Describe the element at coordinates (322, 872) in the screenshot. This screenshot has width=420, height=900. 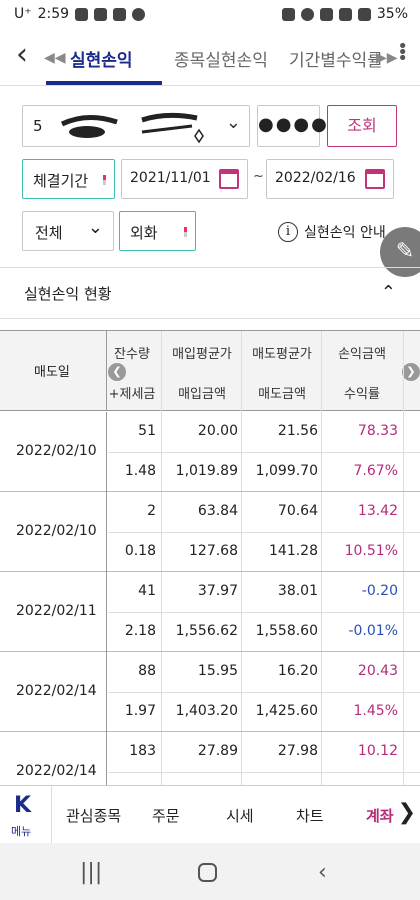
I see `back-nav-icon: ‹` at that location.